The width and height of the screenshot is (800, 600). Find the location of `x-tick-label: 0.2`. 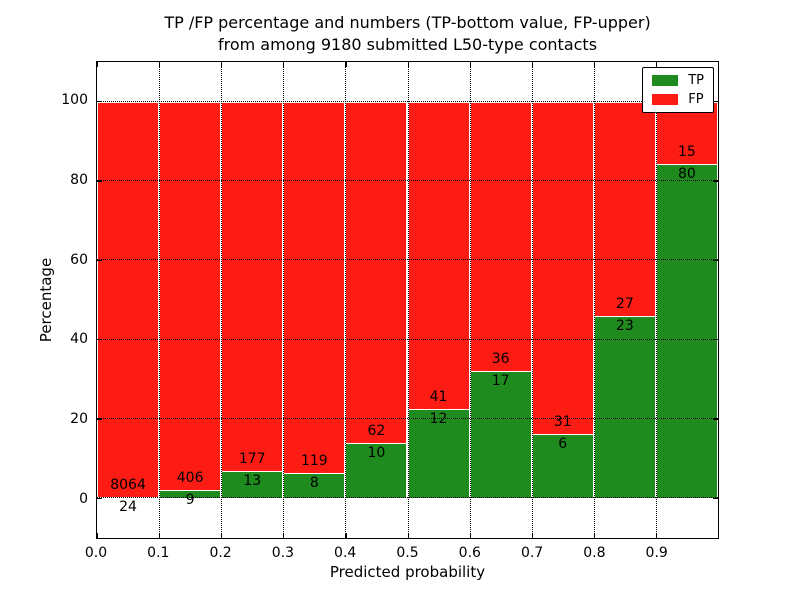

x-tick-label: 0.2 is located at coordinates (220, 553).